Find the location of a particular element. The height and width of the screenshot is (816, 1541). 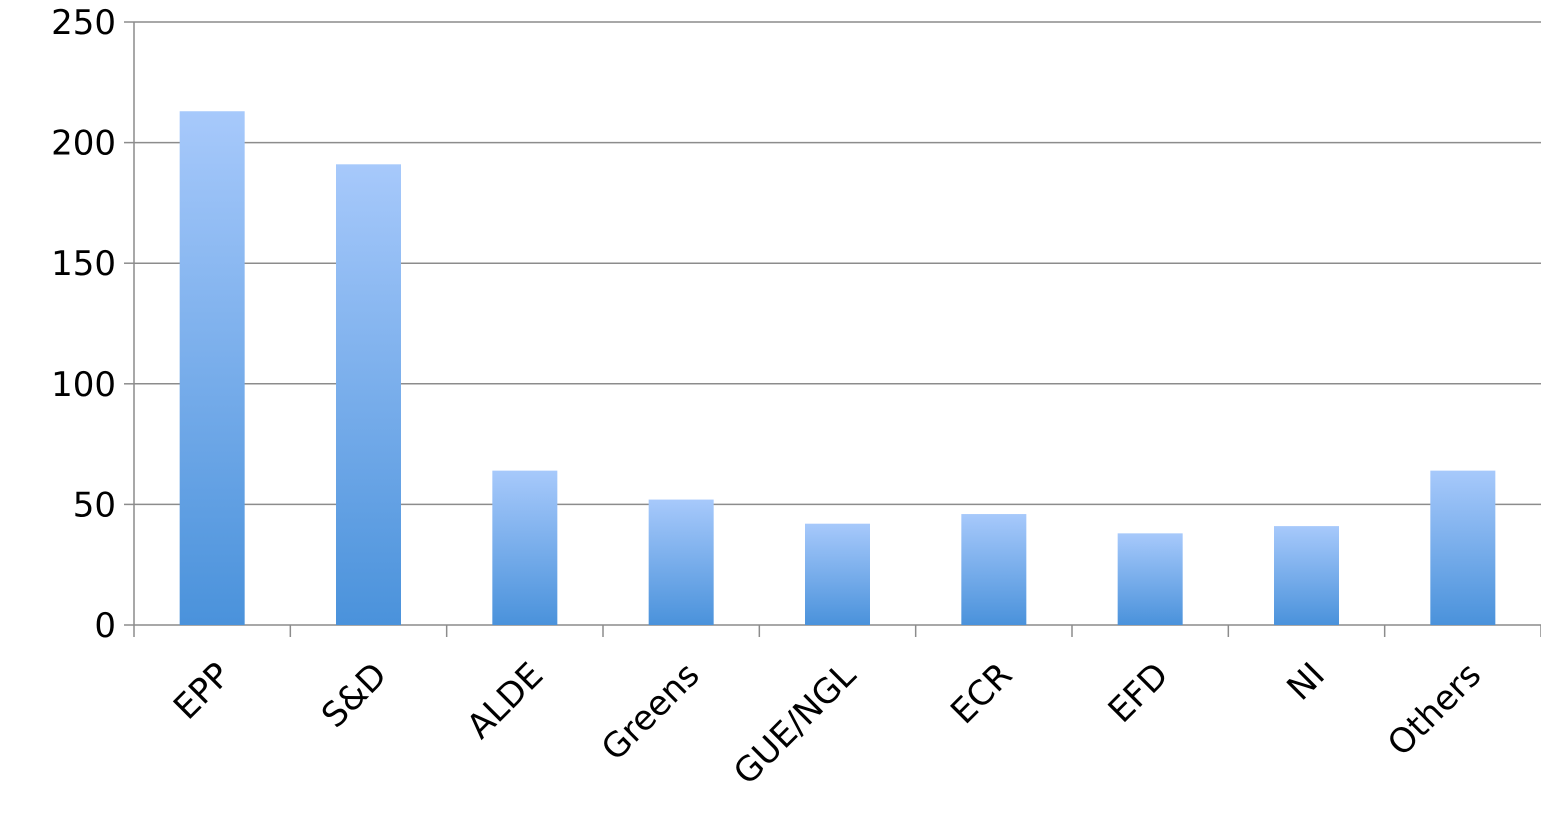

bar-alde is located at coordinates (525, 547).